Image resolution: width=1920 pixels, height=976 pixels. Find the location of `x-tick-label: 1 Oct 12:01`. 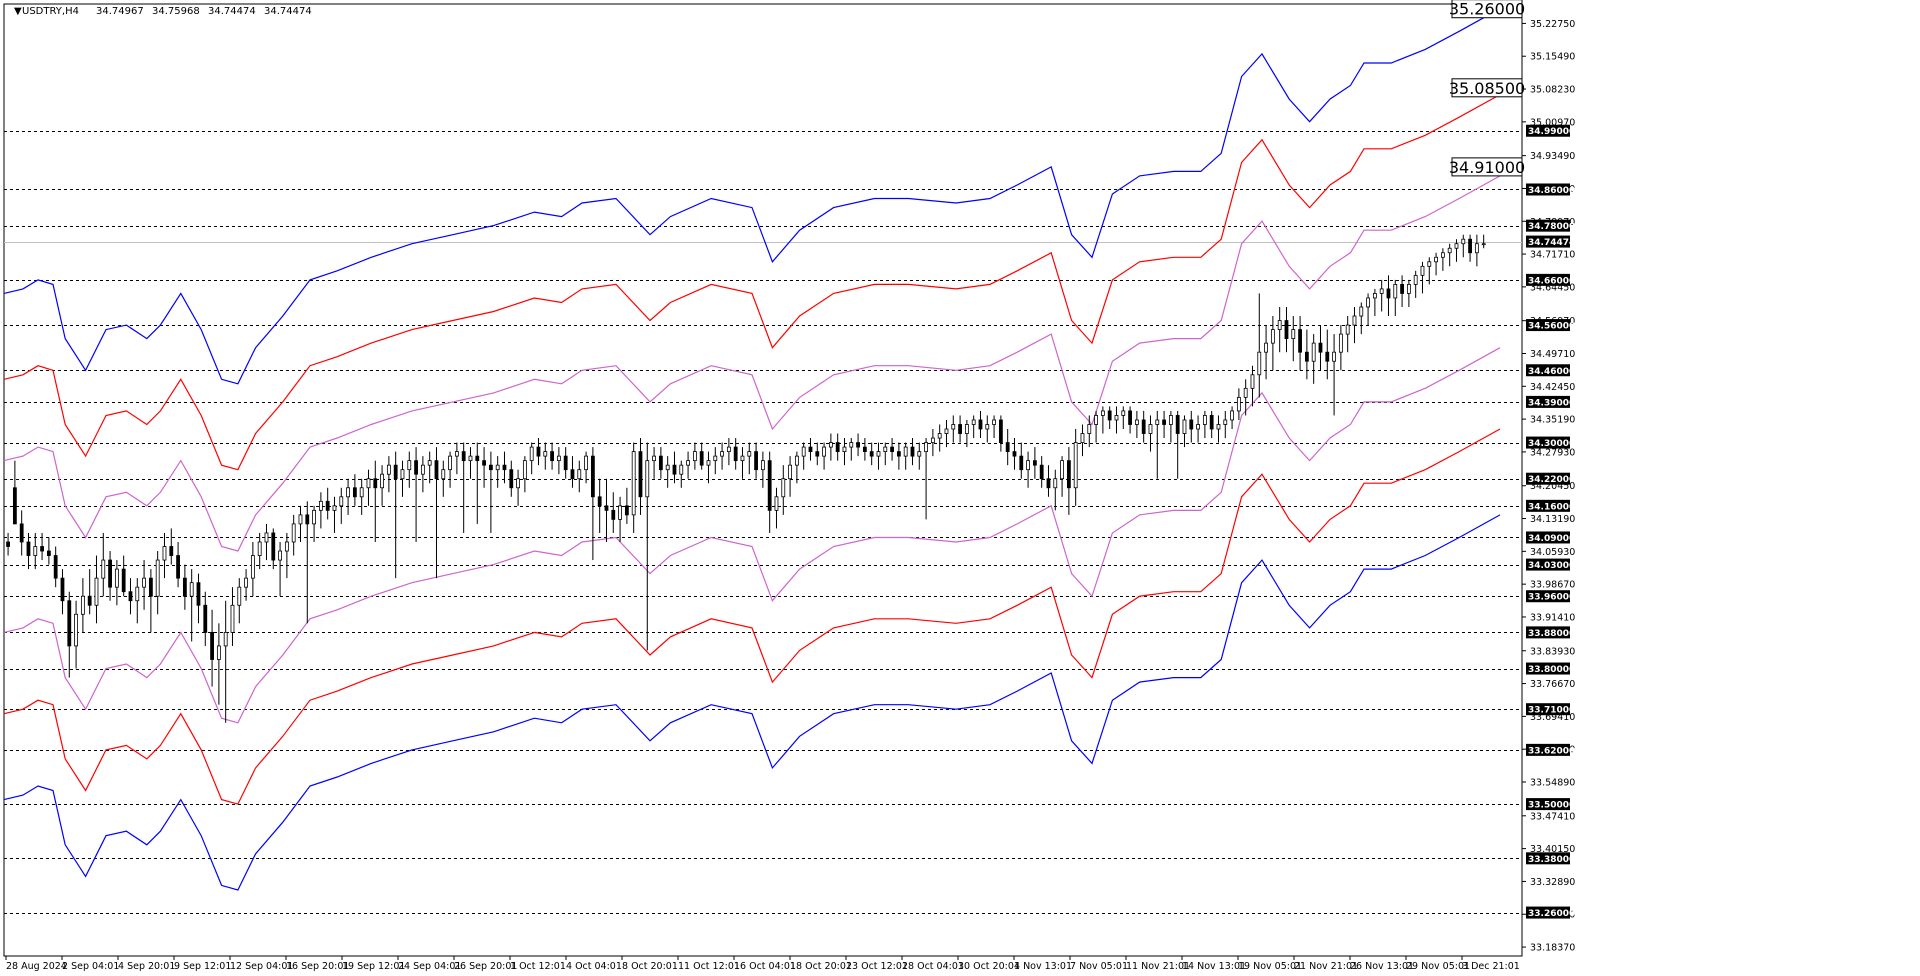

x-tick-label: 1 Oct 12:01 is located at coordinates (538, 966).